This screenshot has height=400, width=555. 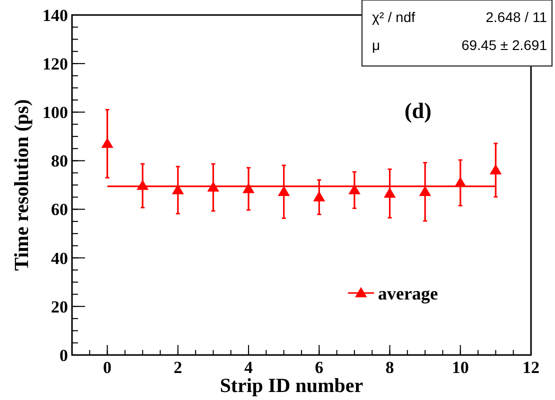 I want to click on x-tick-label: 0, so click(x=107, y=367).